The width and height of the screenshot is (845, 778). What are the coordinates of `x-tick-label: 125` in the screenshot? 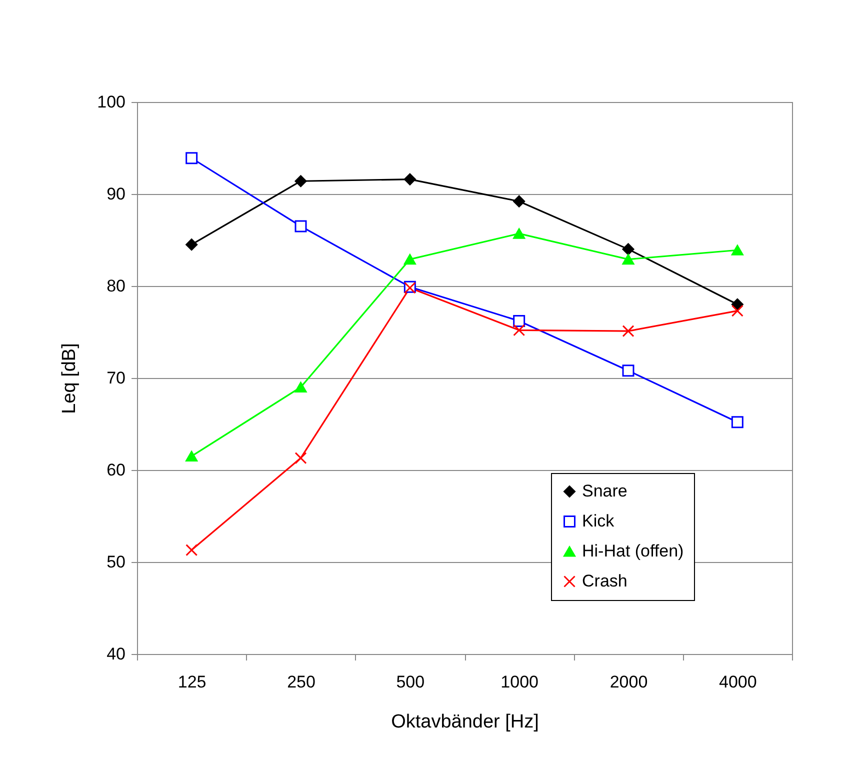 It's located at (192, 682).